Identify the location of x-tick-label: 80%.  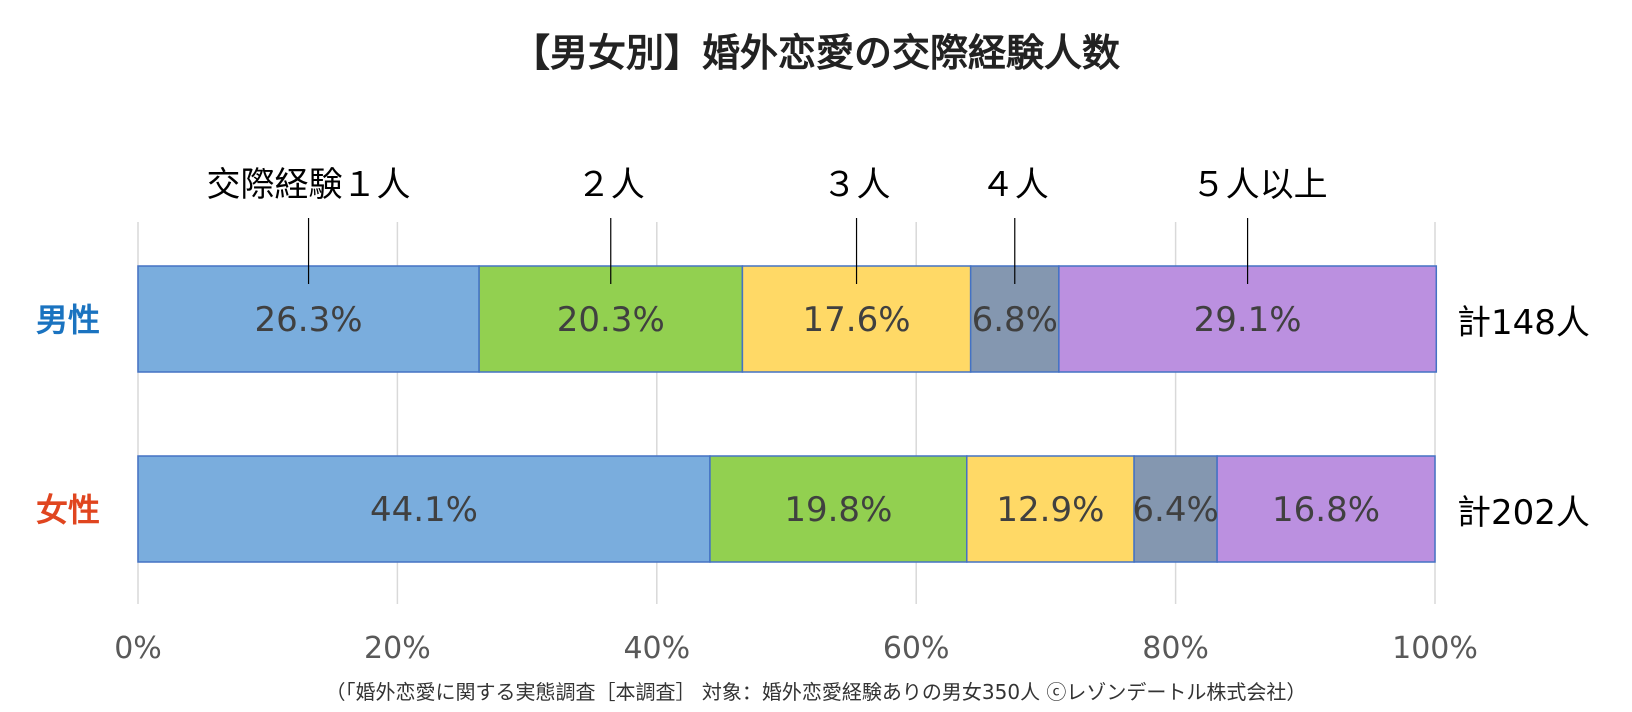
(1175, 648).